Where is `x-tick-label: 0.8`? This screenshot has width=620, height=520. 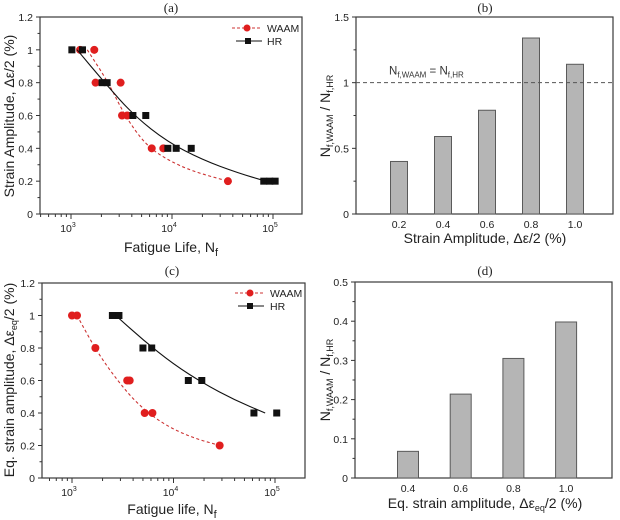 x-tick-label: 0.8 is located at coordinates (513, 489).